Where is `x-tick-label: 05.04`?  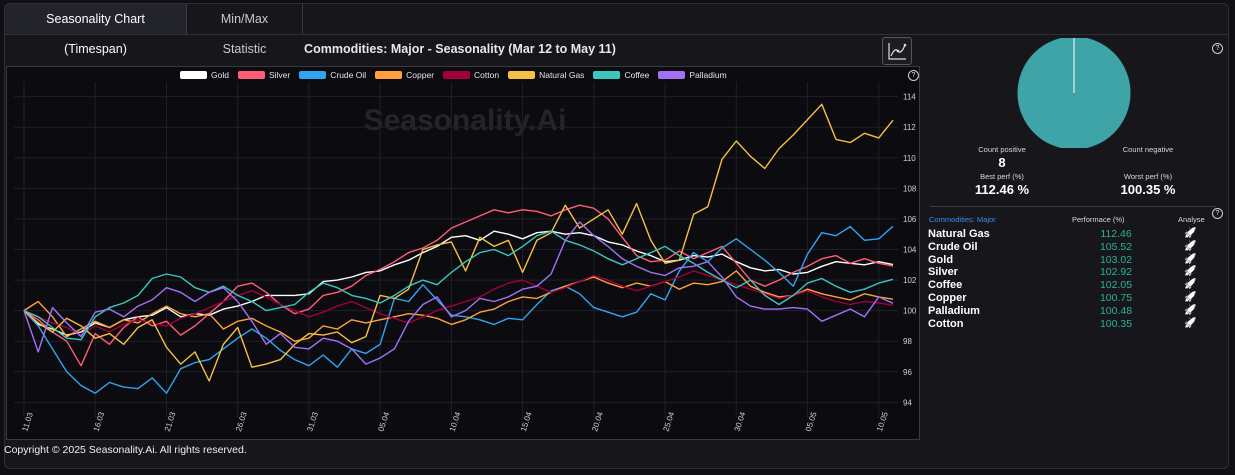
x-tick-label: 05.04 is located at coordinates (383, 421).